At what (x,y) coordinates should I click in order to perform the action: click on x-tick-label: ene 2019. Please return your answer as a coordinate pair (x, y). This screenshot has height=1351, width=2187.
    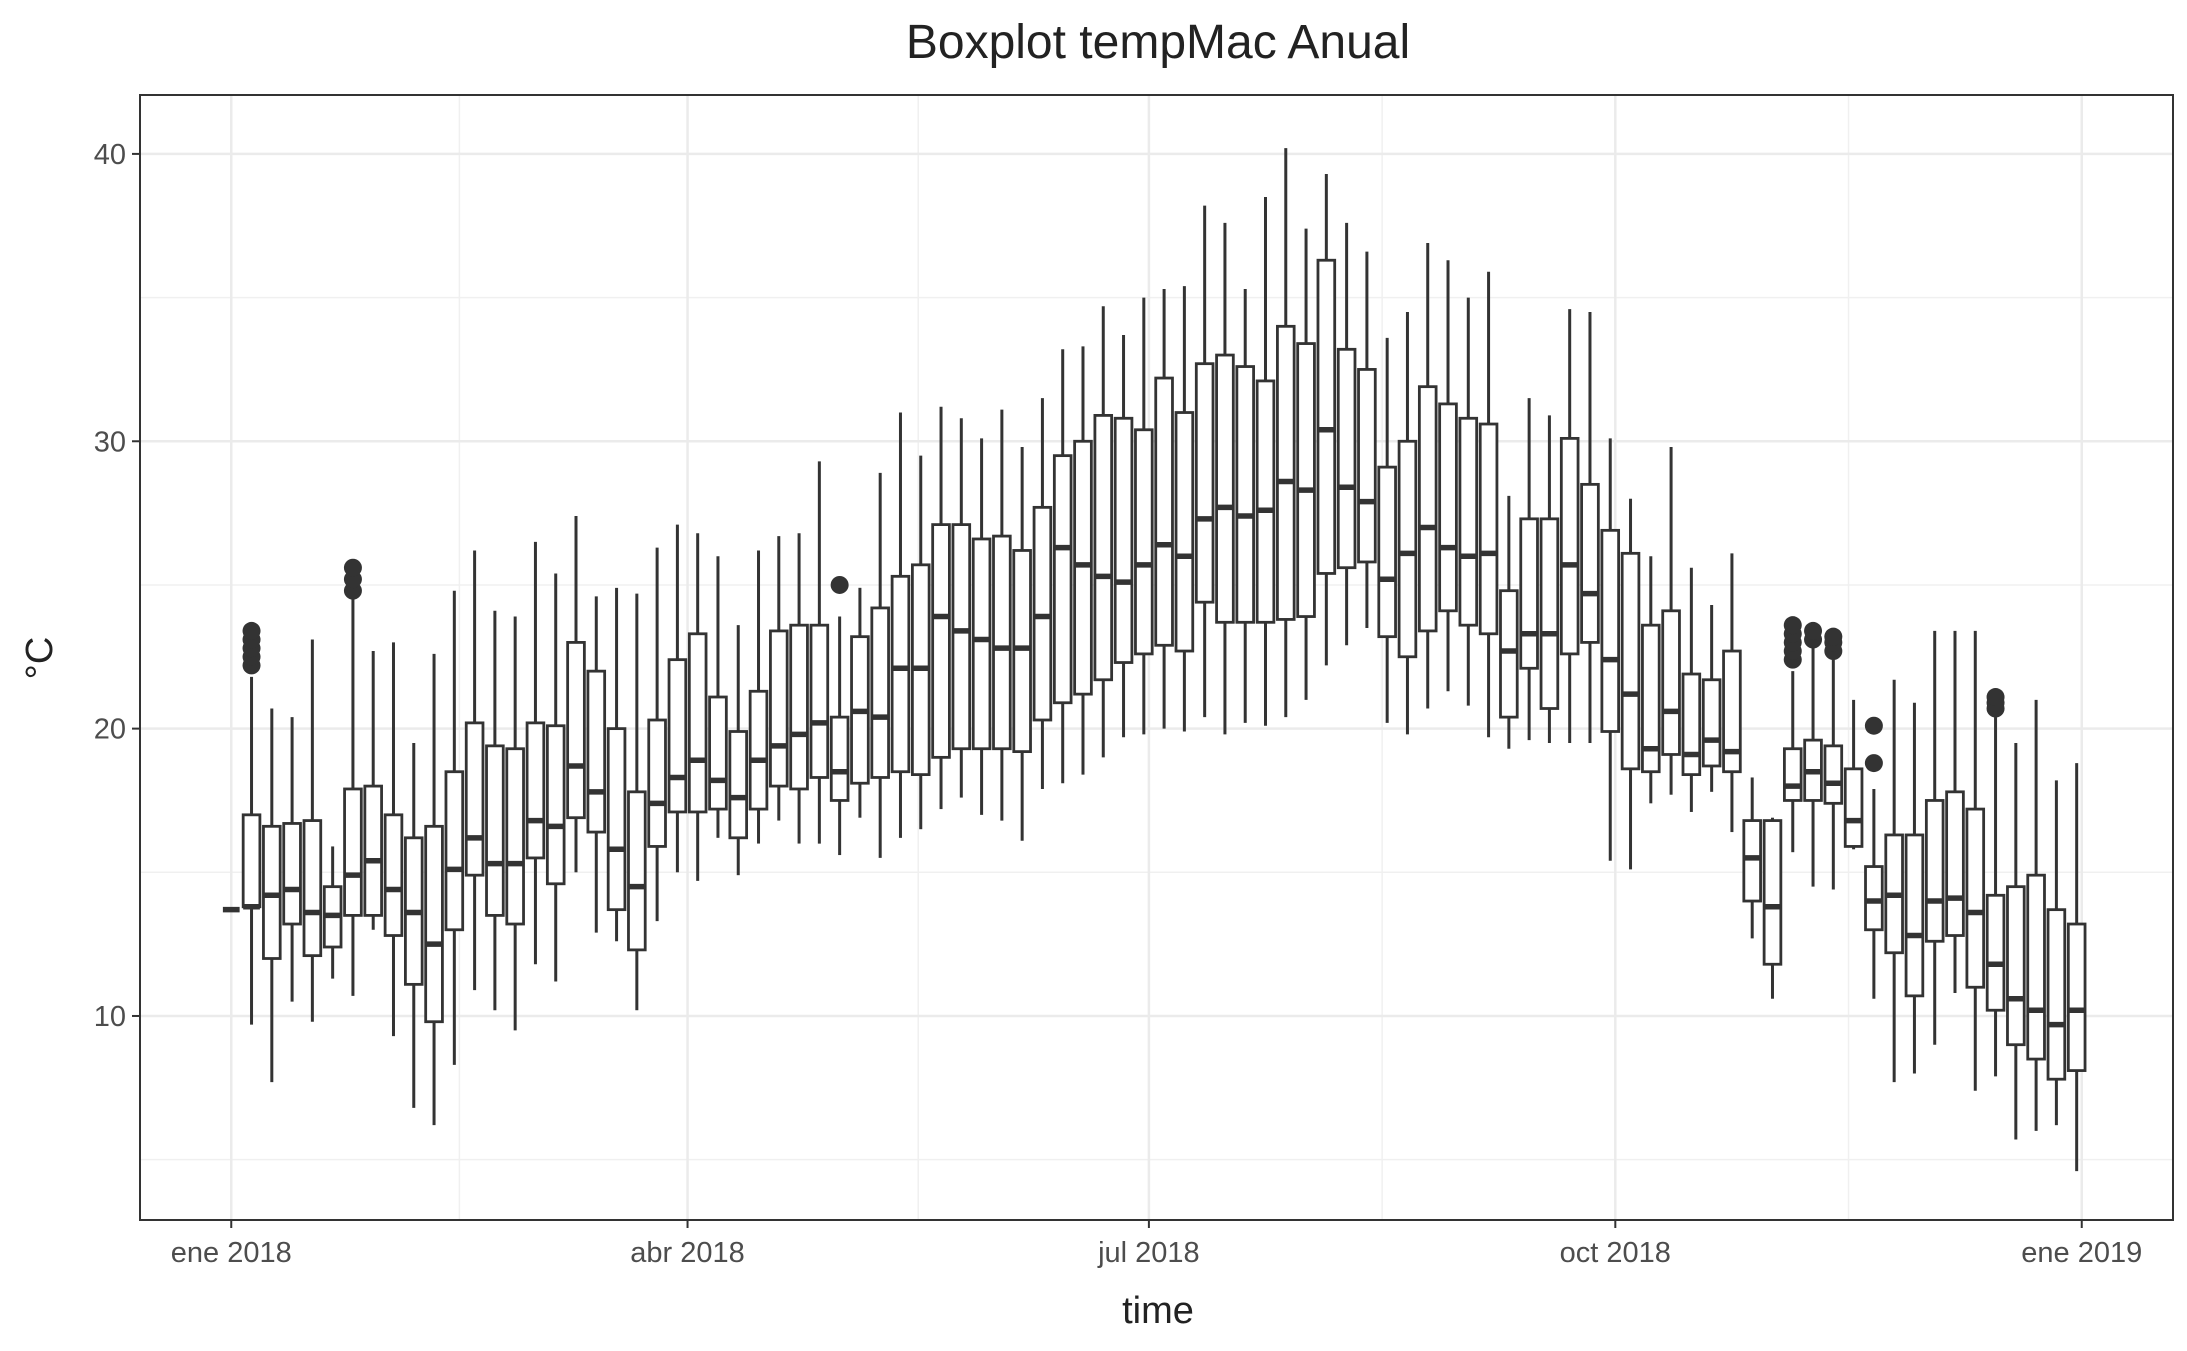
    Looking at the image, I should click on (2081, 1253).